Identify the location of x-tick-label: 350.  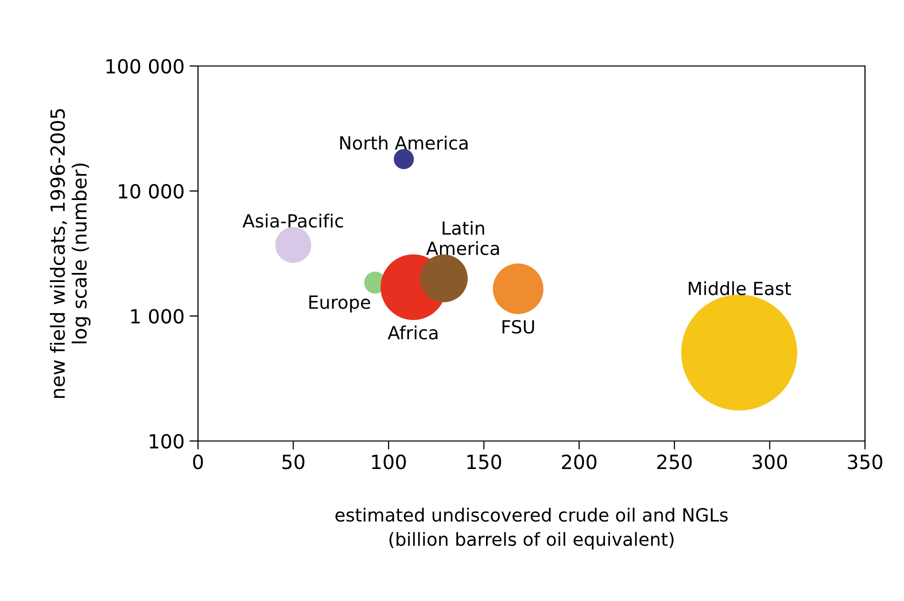
(865, 462).